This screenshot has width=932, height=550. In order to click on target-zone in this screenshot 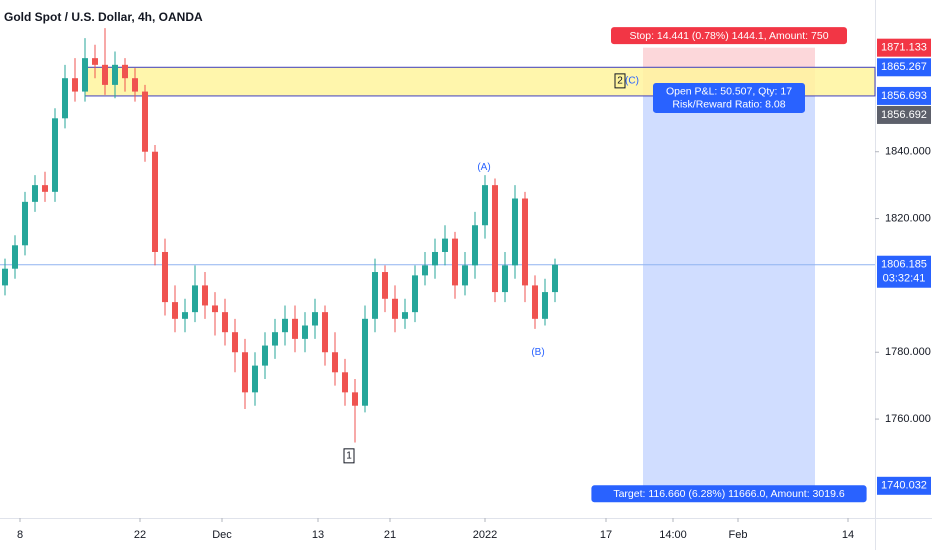, I will do `click(729, 290)`.